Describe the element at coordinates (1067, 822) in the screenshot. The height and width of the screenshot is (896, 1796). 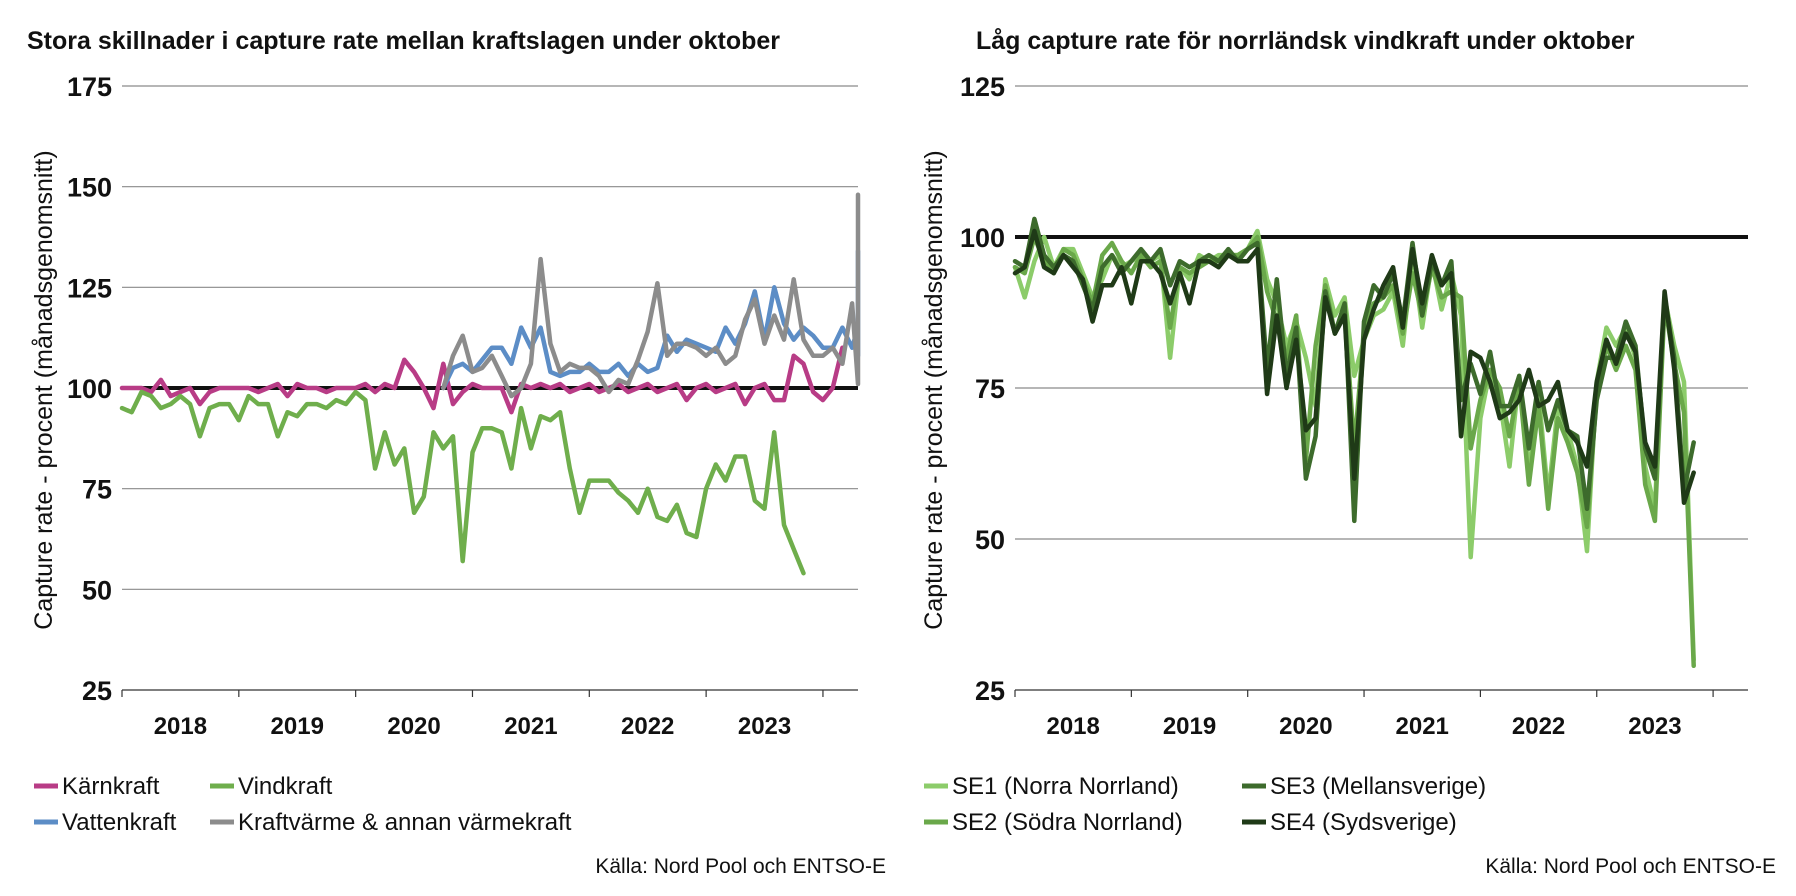
I see `legend-label-se2: SE2 (Södra Norrland)` at that location.